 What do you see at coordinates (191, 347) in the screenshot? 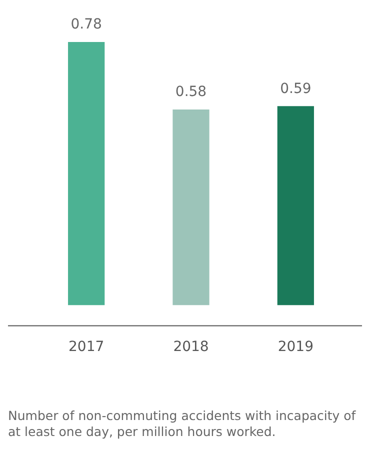
I see `x-tick-label: 2018` at bounding box center [191, 347].